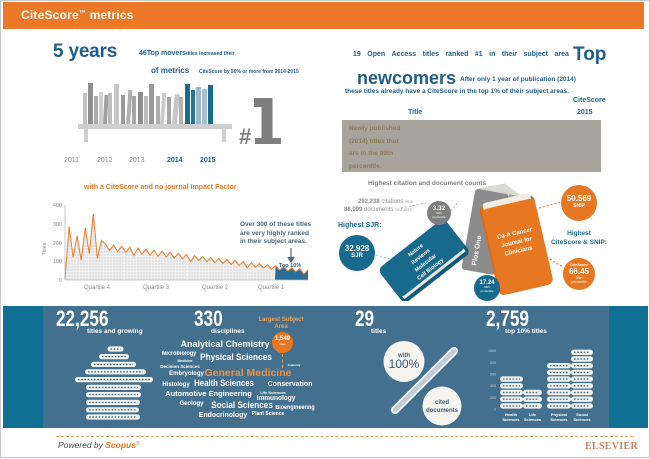 This screenshot has height=459, width=650. I want to click on svg-text: Physical, so click(559, 414).